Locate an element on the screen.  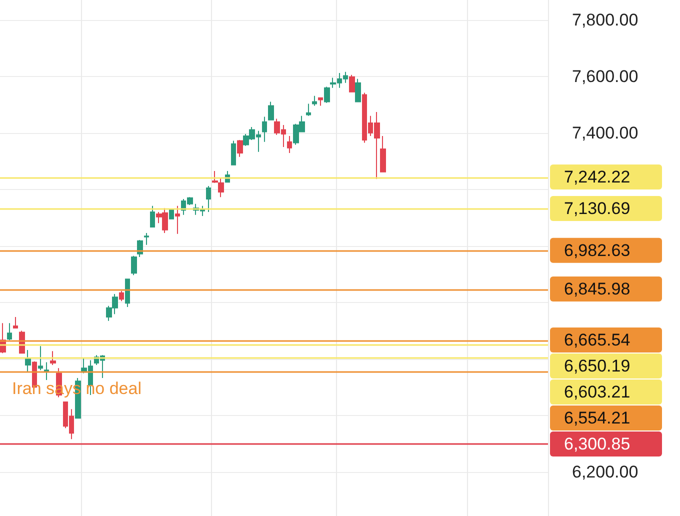
y-tick-label: 7,800.00 is located at coordinates (605, 20).